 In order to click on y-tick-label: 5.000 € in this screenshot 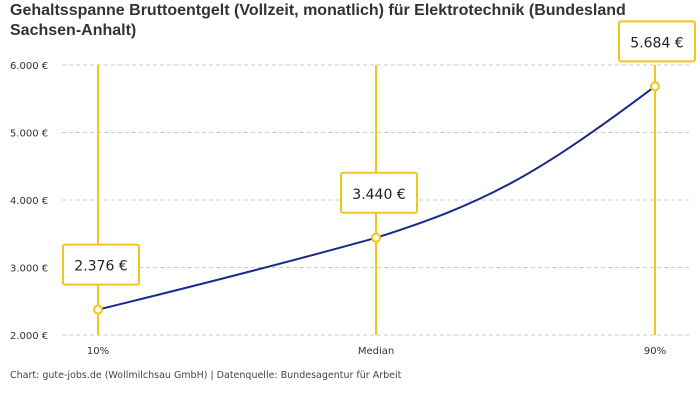, I will do `click(29, 134)`.